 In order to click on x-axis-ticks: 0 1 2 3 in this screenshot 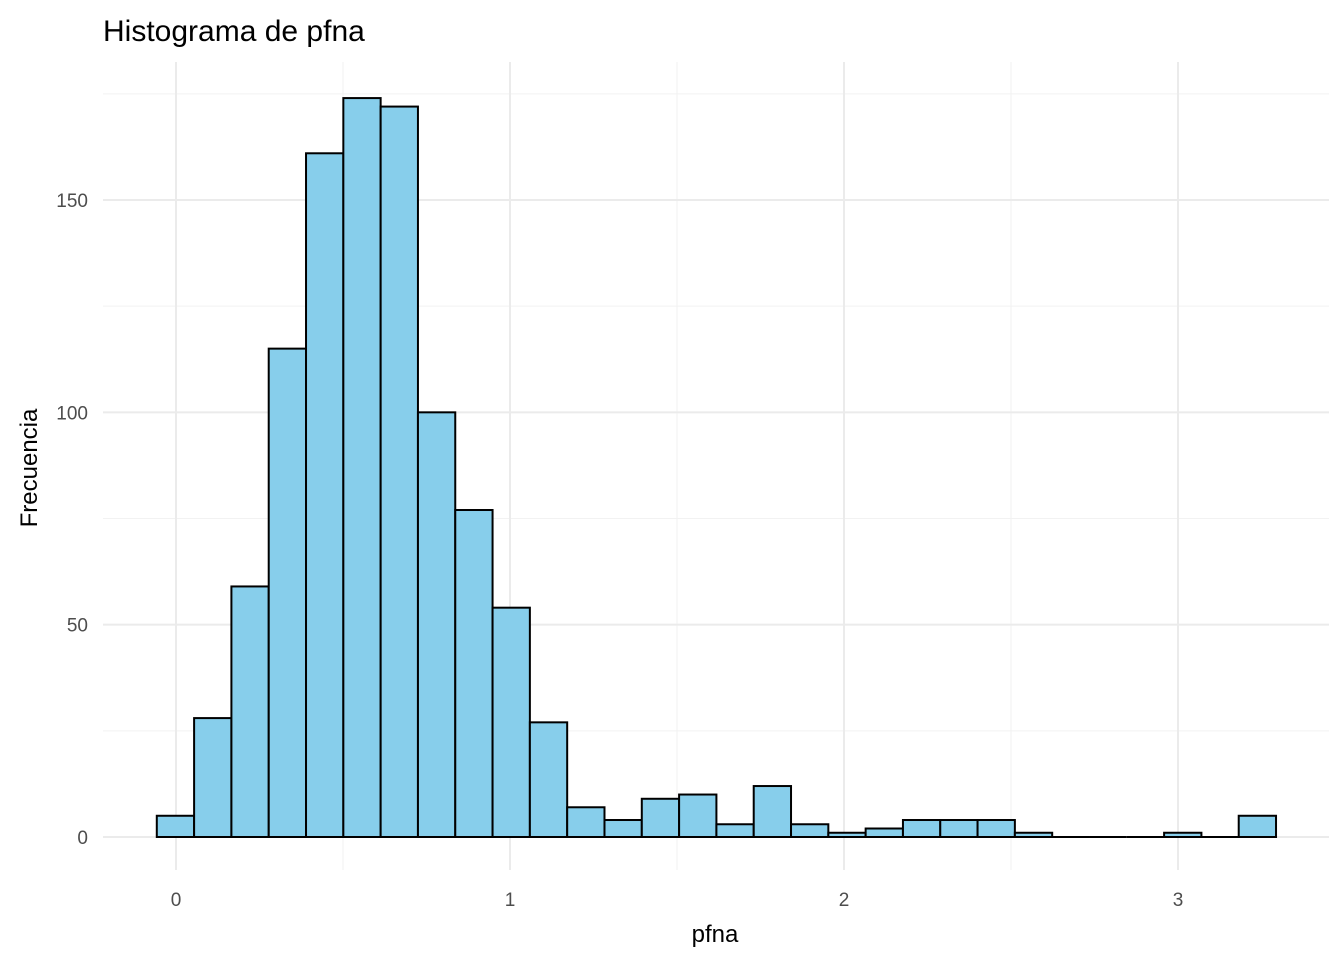, I will do `click(677, 900)`.